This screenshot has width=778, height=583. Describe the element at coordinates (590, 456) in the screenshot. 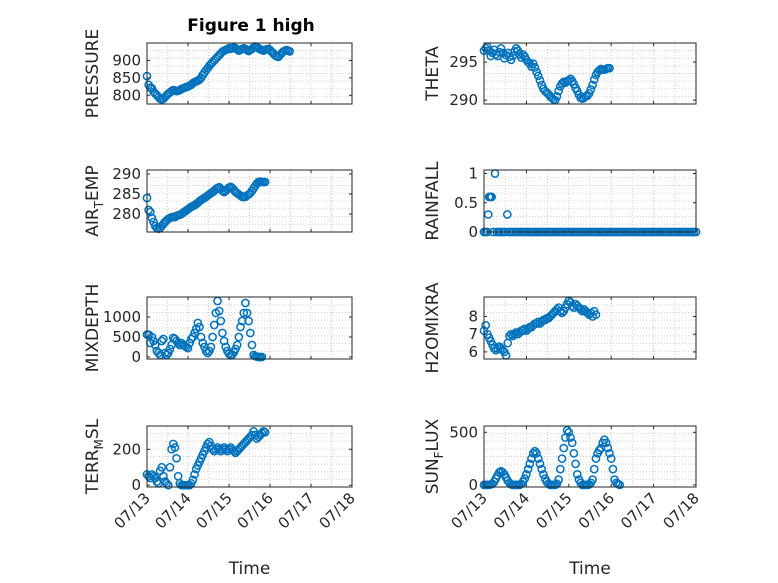

I see `sun-flux-axes-box` at that location.